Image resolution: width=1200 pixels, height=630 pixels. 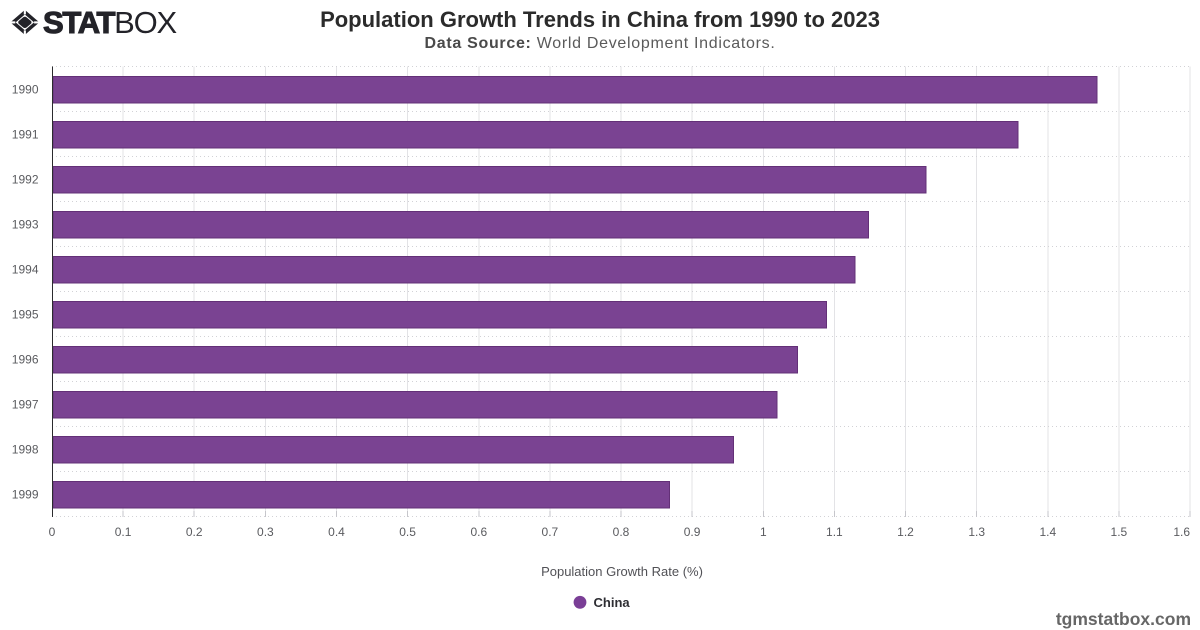 What do you see at coordinates (622, 571) in the screenshot?
I see `svg-text: Population Growth Rate (%)` at bounding box center [622, 571].